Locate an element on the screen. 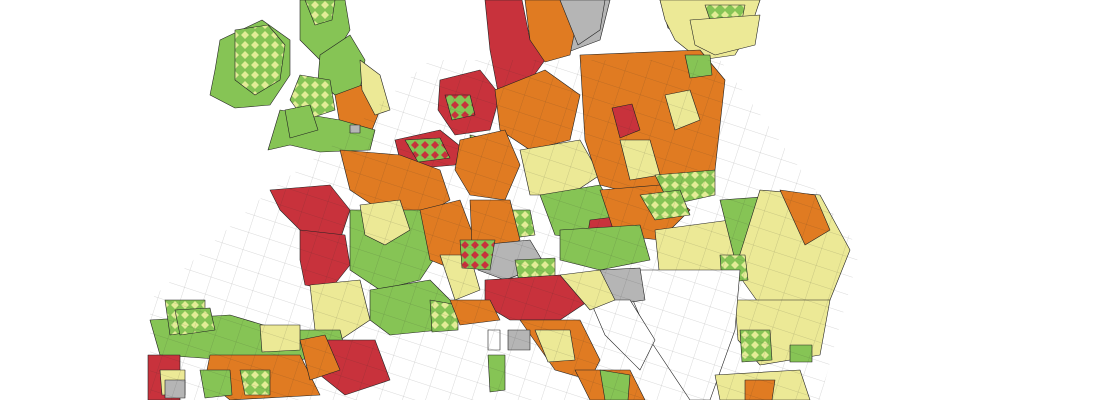 This screenshot has height=400, width=1100. region-lithuania is located at coordinates (725, 35).